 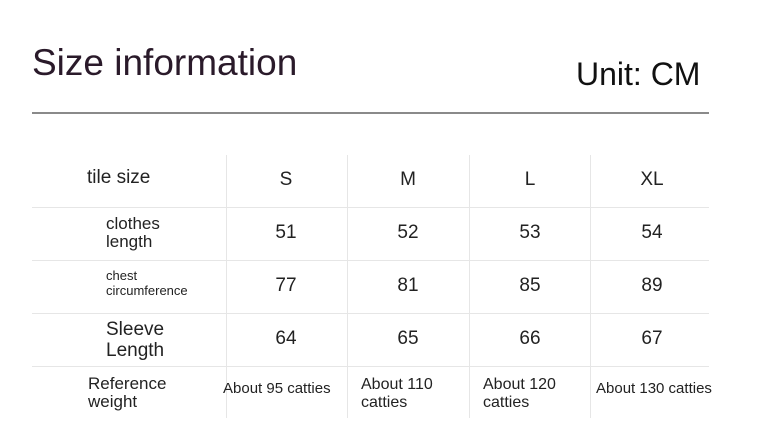 What do you see at coordinates (408, 179) in the screenshot?
I see `header-cell: M` at bounding box center [408, 179].